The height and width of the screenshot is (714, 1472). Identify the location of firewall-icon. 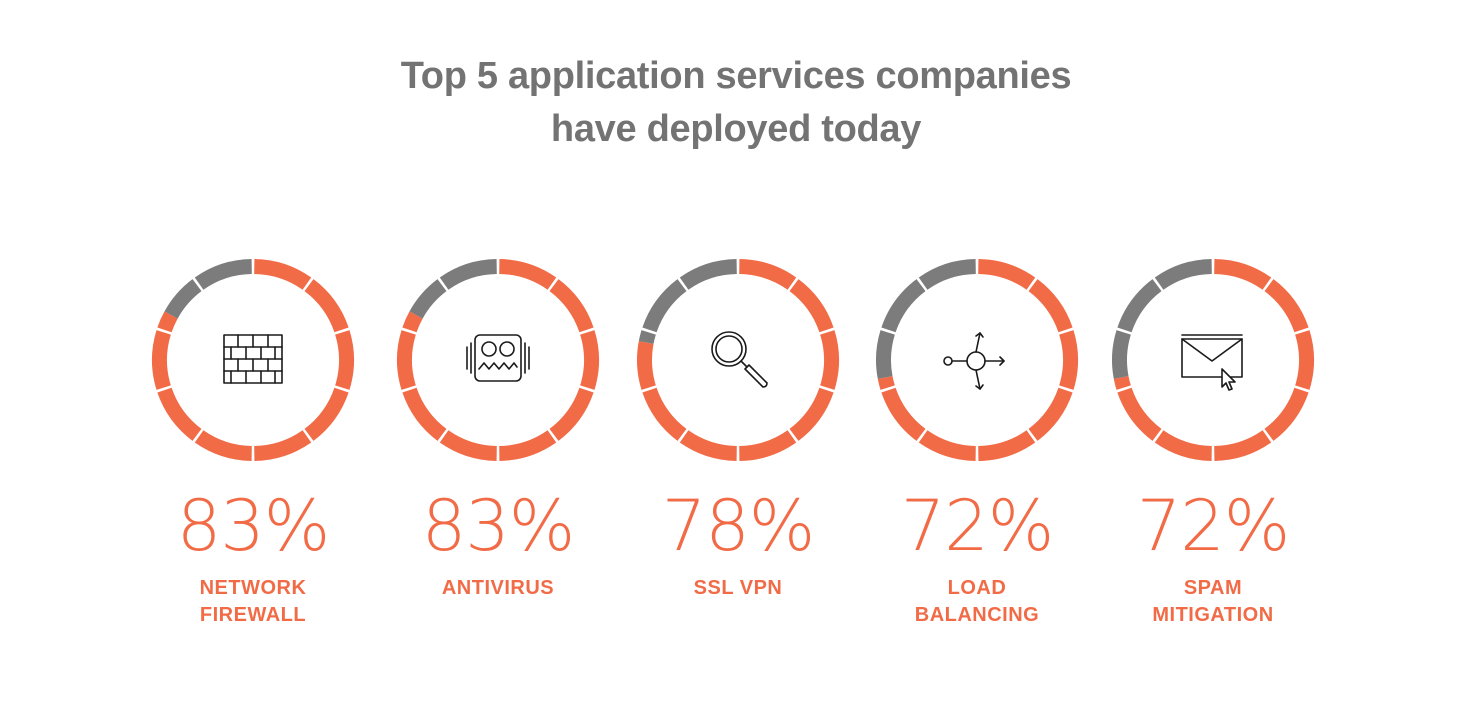
(253, 360).